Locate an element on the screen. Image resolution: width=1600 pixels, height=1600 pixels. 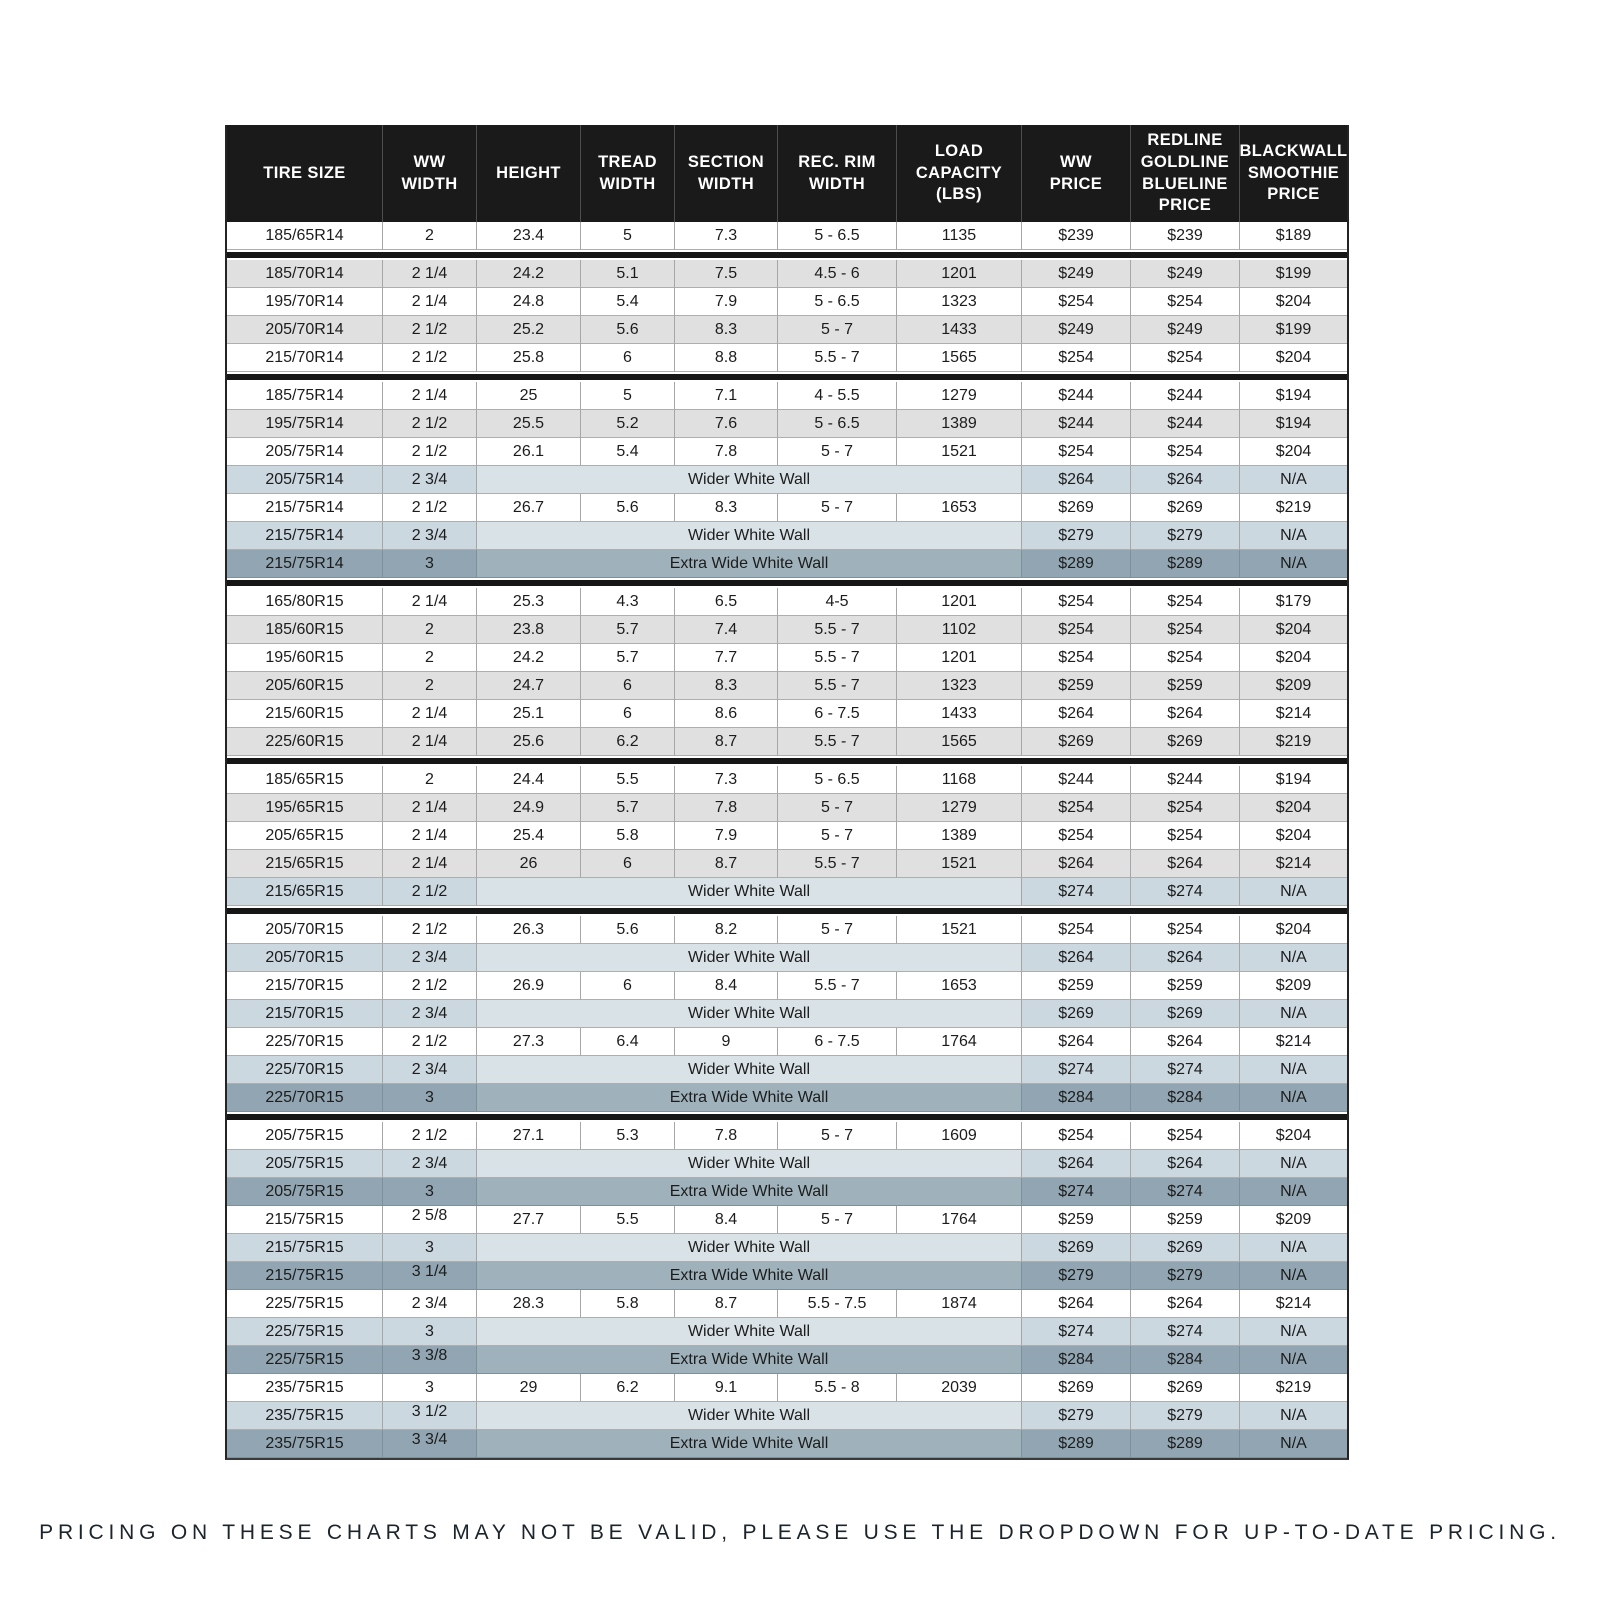
ww-width-cell: 3 3/8 is located at coordinates (430, 1360).